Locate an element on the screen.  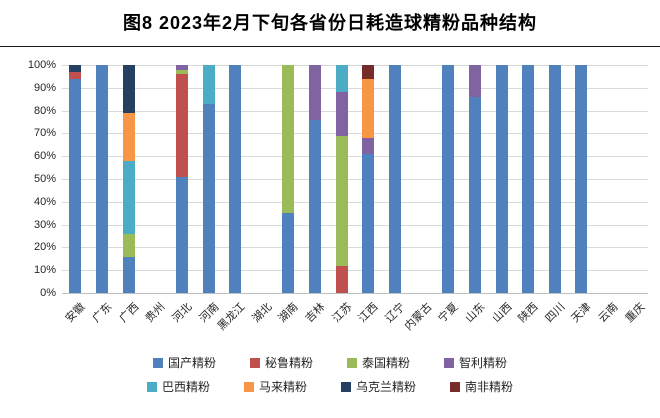
legend-label: 国产精粉 is located at coordinates (191, 363).